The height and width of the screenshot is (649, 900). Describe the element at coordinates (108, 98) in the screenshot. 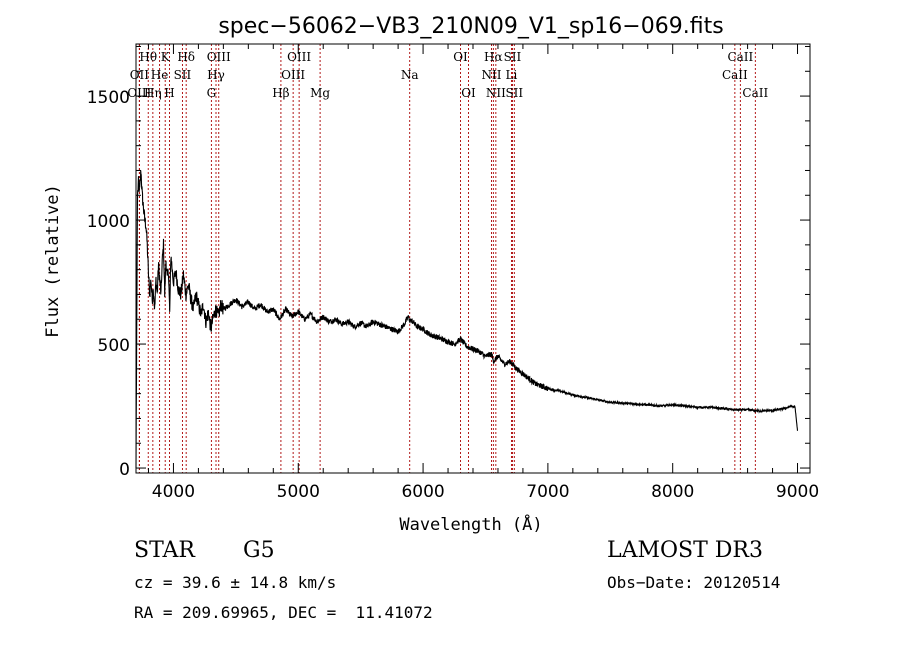

I see `y-tick-label: 1500` at that location.